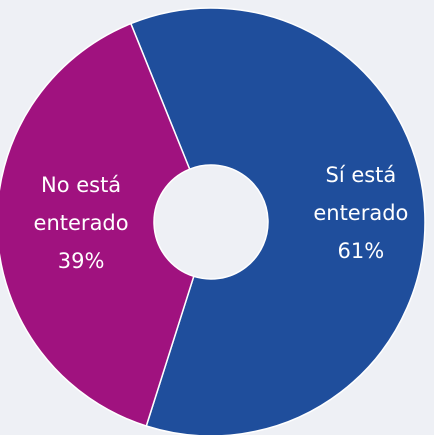 The width and height of the screenshot is (434, 435). I want to click on value-label: 39%, so click(81, 261).